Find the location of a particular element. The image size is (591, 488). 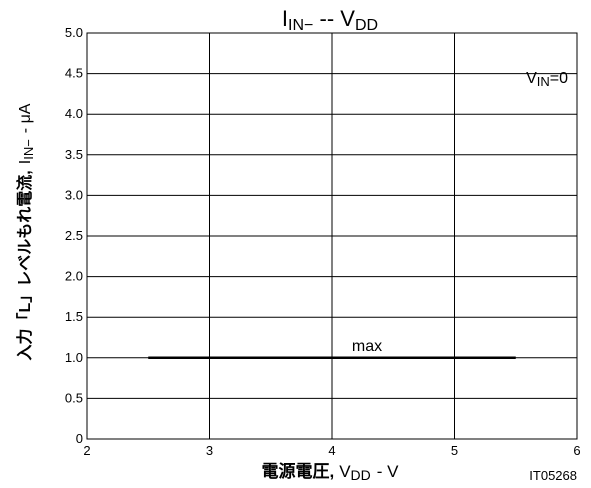

y-tick-labels: 0 0.5 1.0 1.5 2.0 2.5 3.0 3.5 4.0 4.5 5.0 is located at coordinates (74, 235).